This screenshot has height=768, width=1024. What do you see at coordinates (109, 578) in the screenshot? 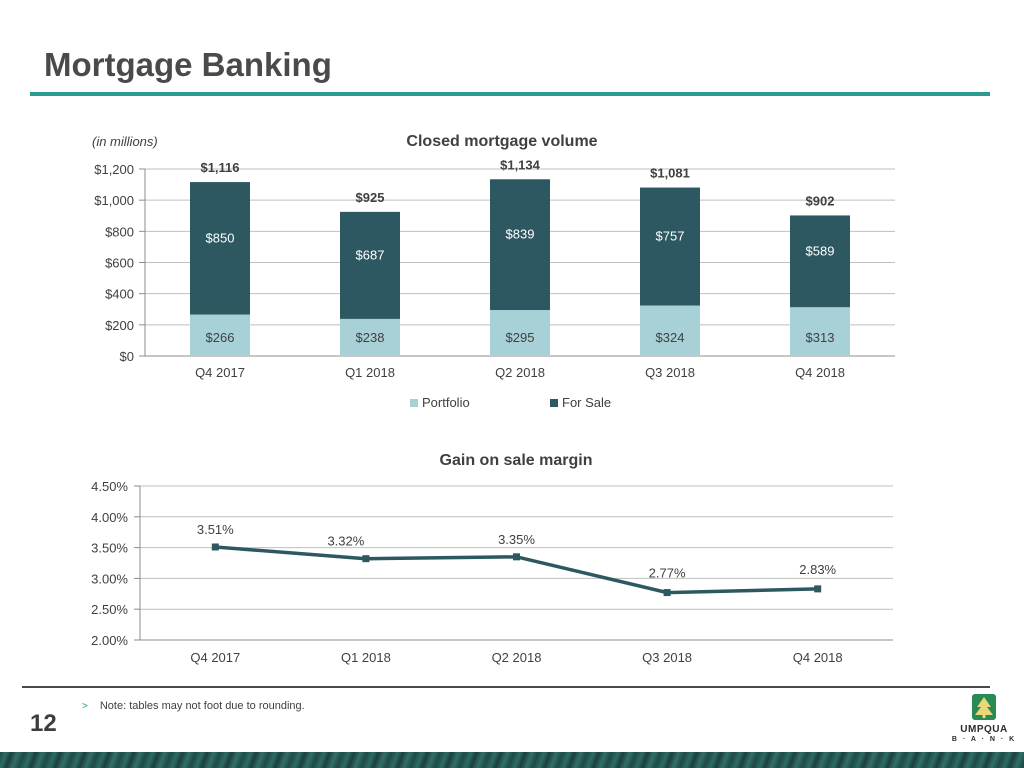
I see `y-tick-label: 3.00%` at bounding box center [109, 578].